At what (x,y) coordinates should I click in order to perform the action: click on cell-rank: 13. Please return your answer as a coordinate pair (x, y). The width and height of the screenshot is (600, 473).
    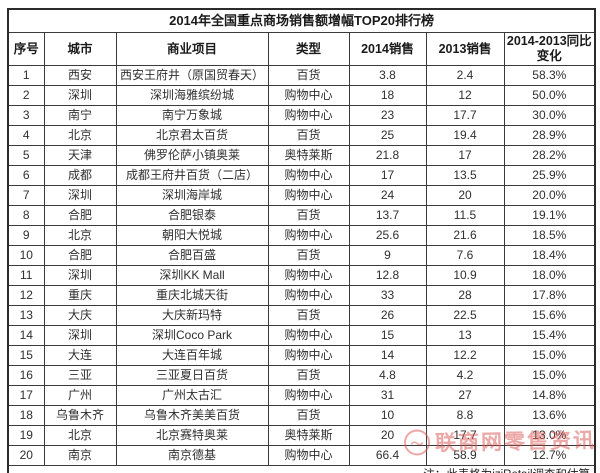
    Looking at the image, I should click on (26, 315).